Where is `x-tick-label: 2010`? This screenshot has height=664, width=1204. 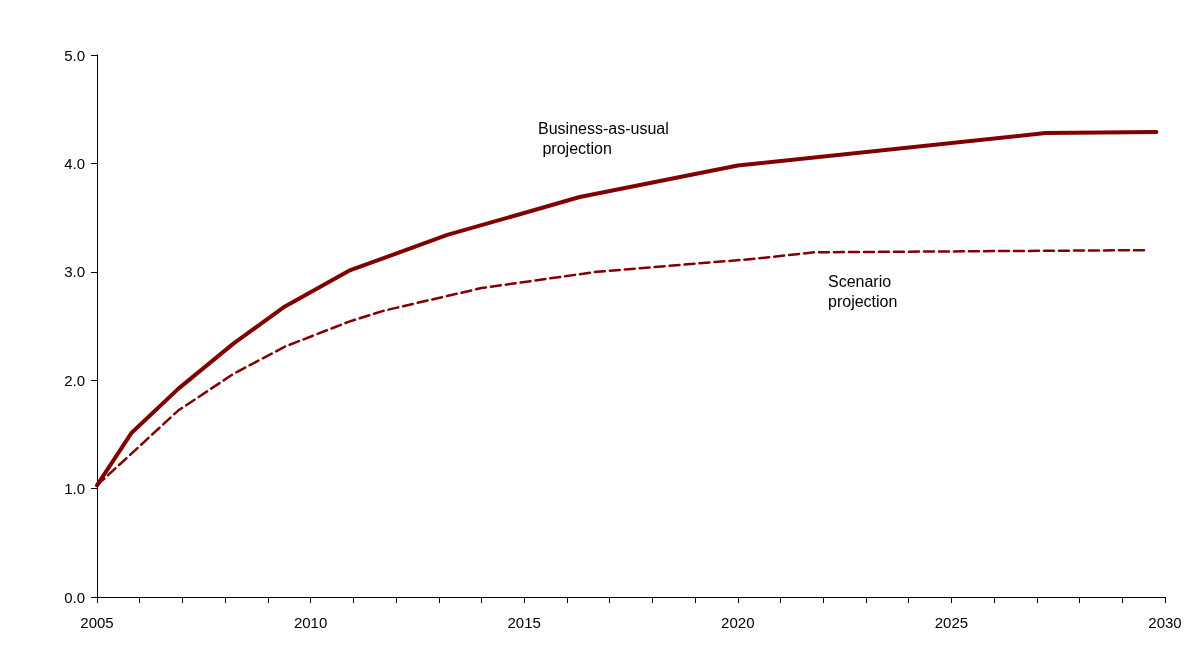 x-tick-label: 2010 is located at coordinates (310, 622).